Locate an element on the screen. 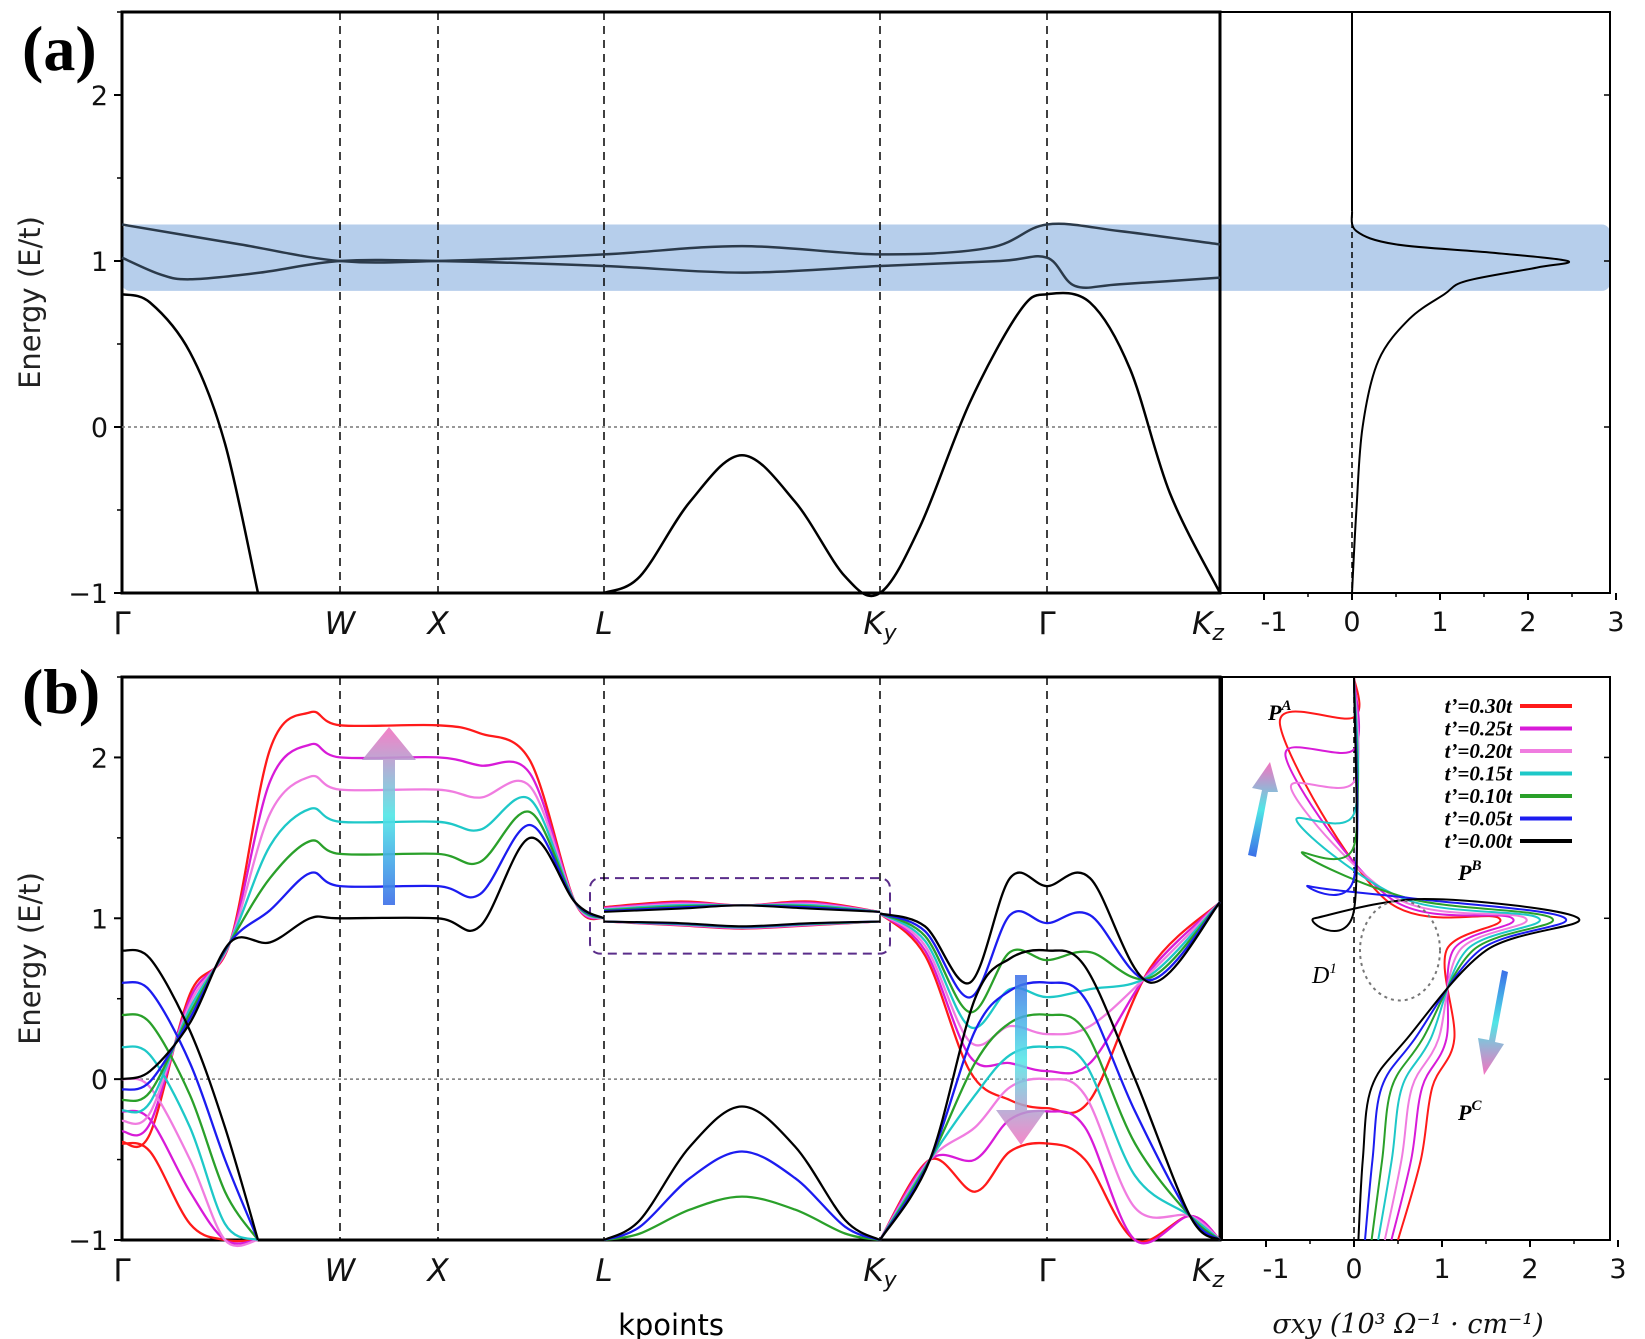  annotation-d1: D1 is located at coordinates (1324, 975).